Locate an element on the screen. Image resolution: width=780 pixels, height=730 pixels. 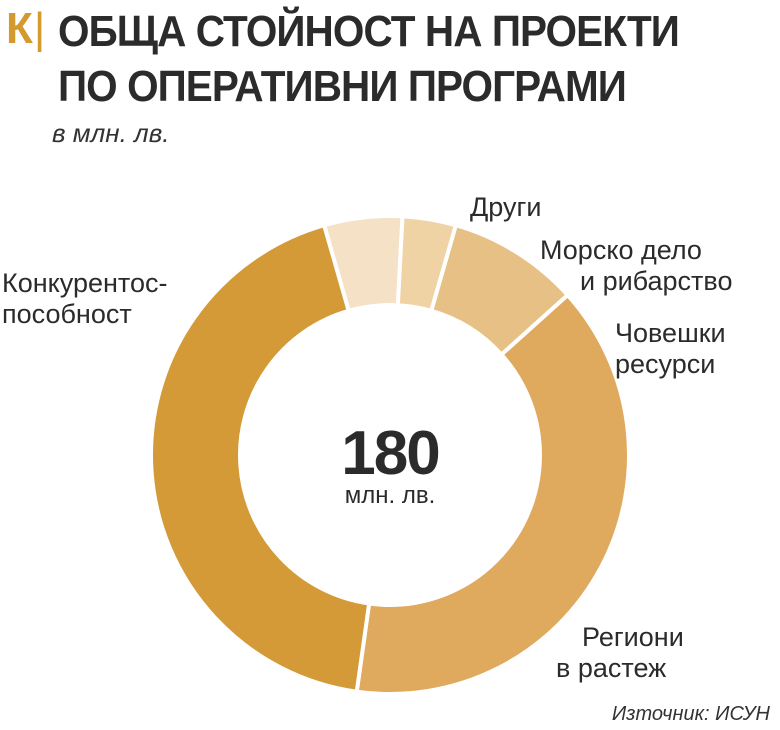
slice-label: Други is located at coordinates (506, 207).